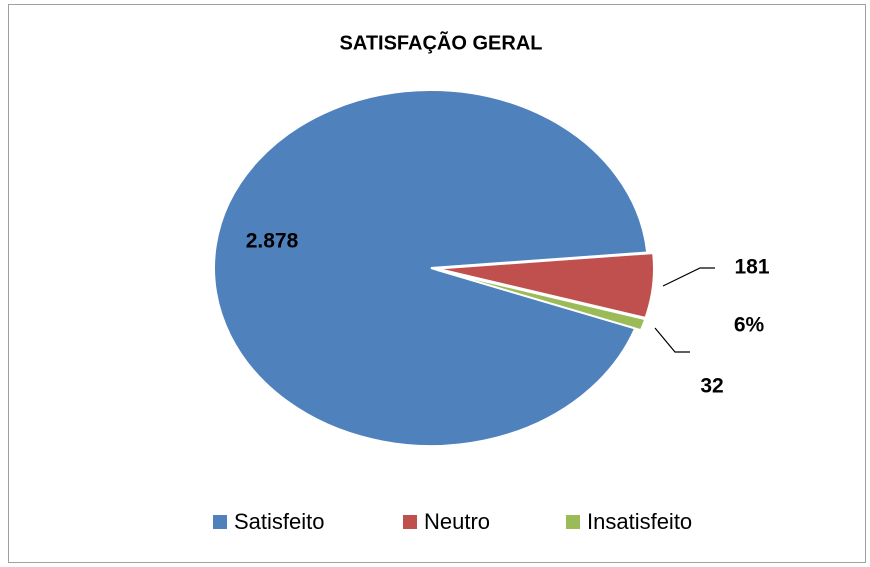 The height and width of the screenshot is (567, 870). What do you see at coordinates (457, 521) in the screenshot?
I see `legend-label: Neutro` at bounding box center [457, 521].